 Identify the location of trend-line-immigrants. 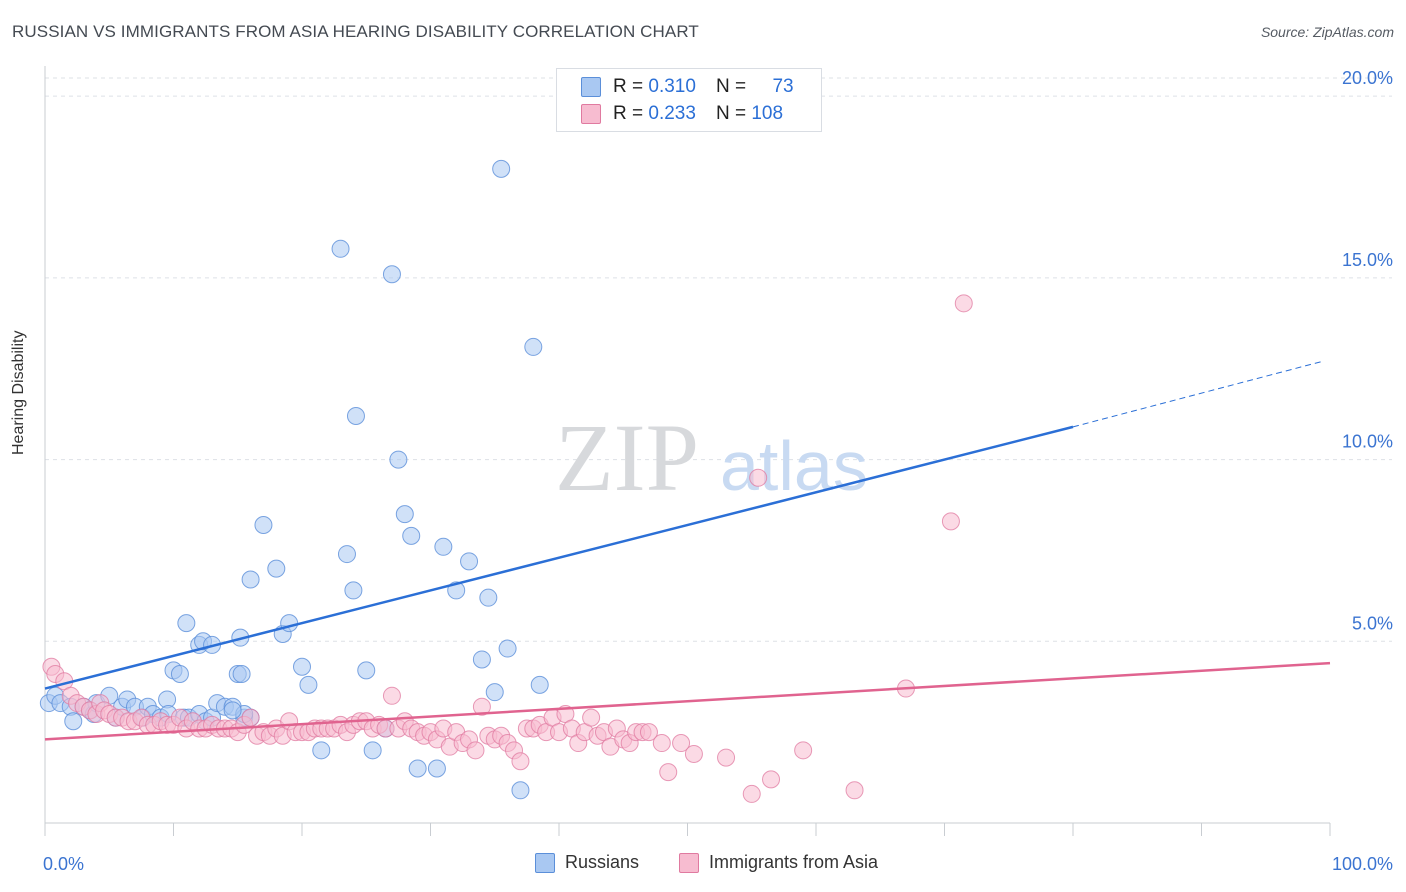
(687, 701).